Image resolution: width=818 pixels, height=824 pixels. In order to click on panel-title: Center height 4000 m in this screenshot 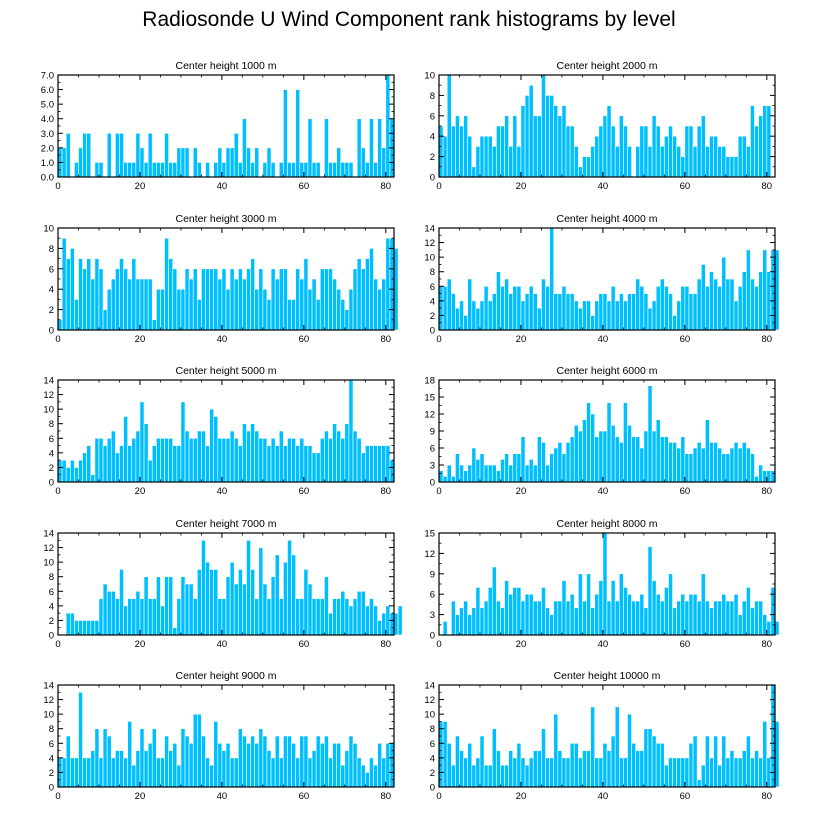, I will do `click(607, 219)`.